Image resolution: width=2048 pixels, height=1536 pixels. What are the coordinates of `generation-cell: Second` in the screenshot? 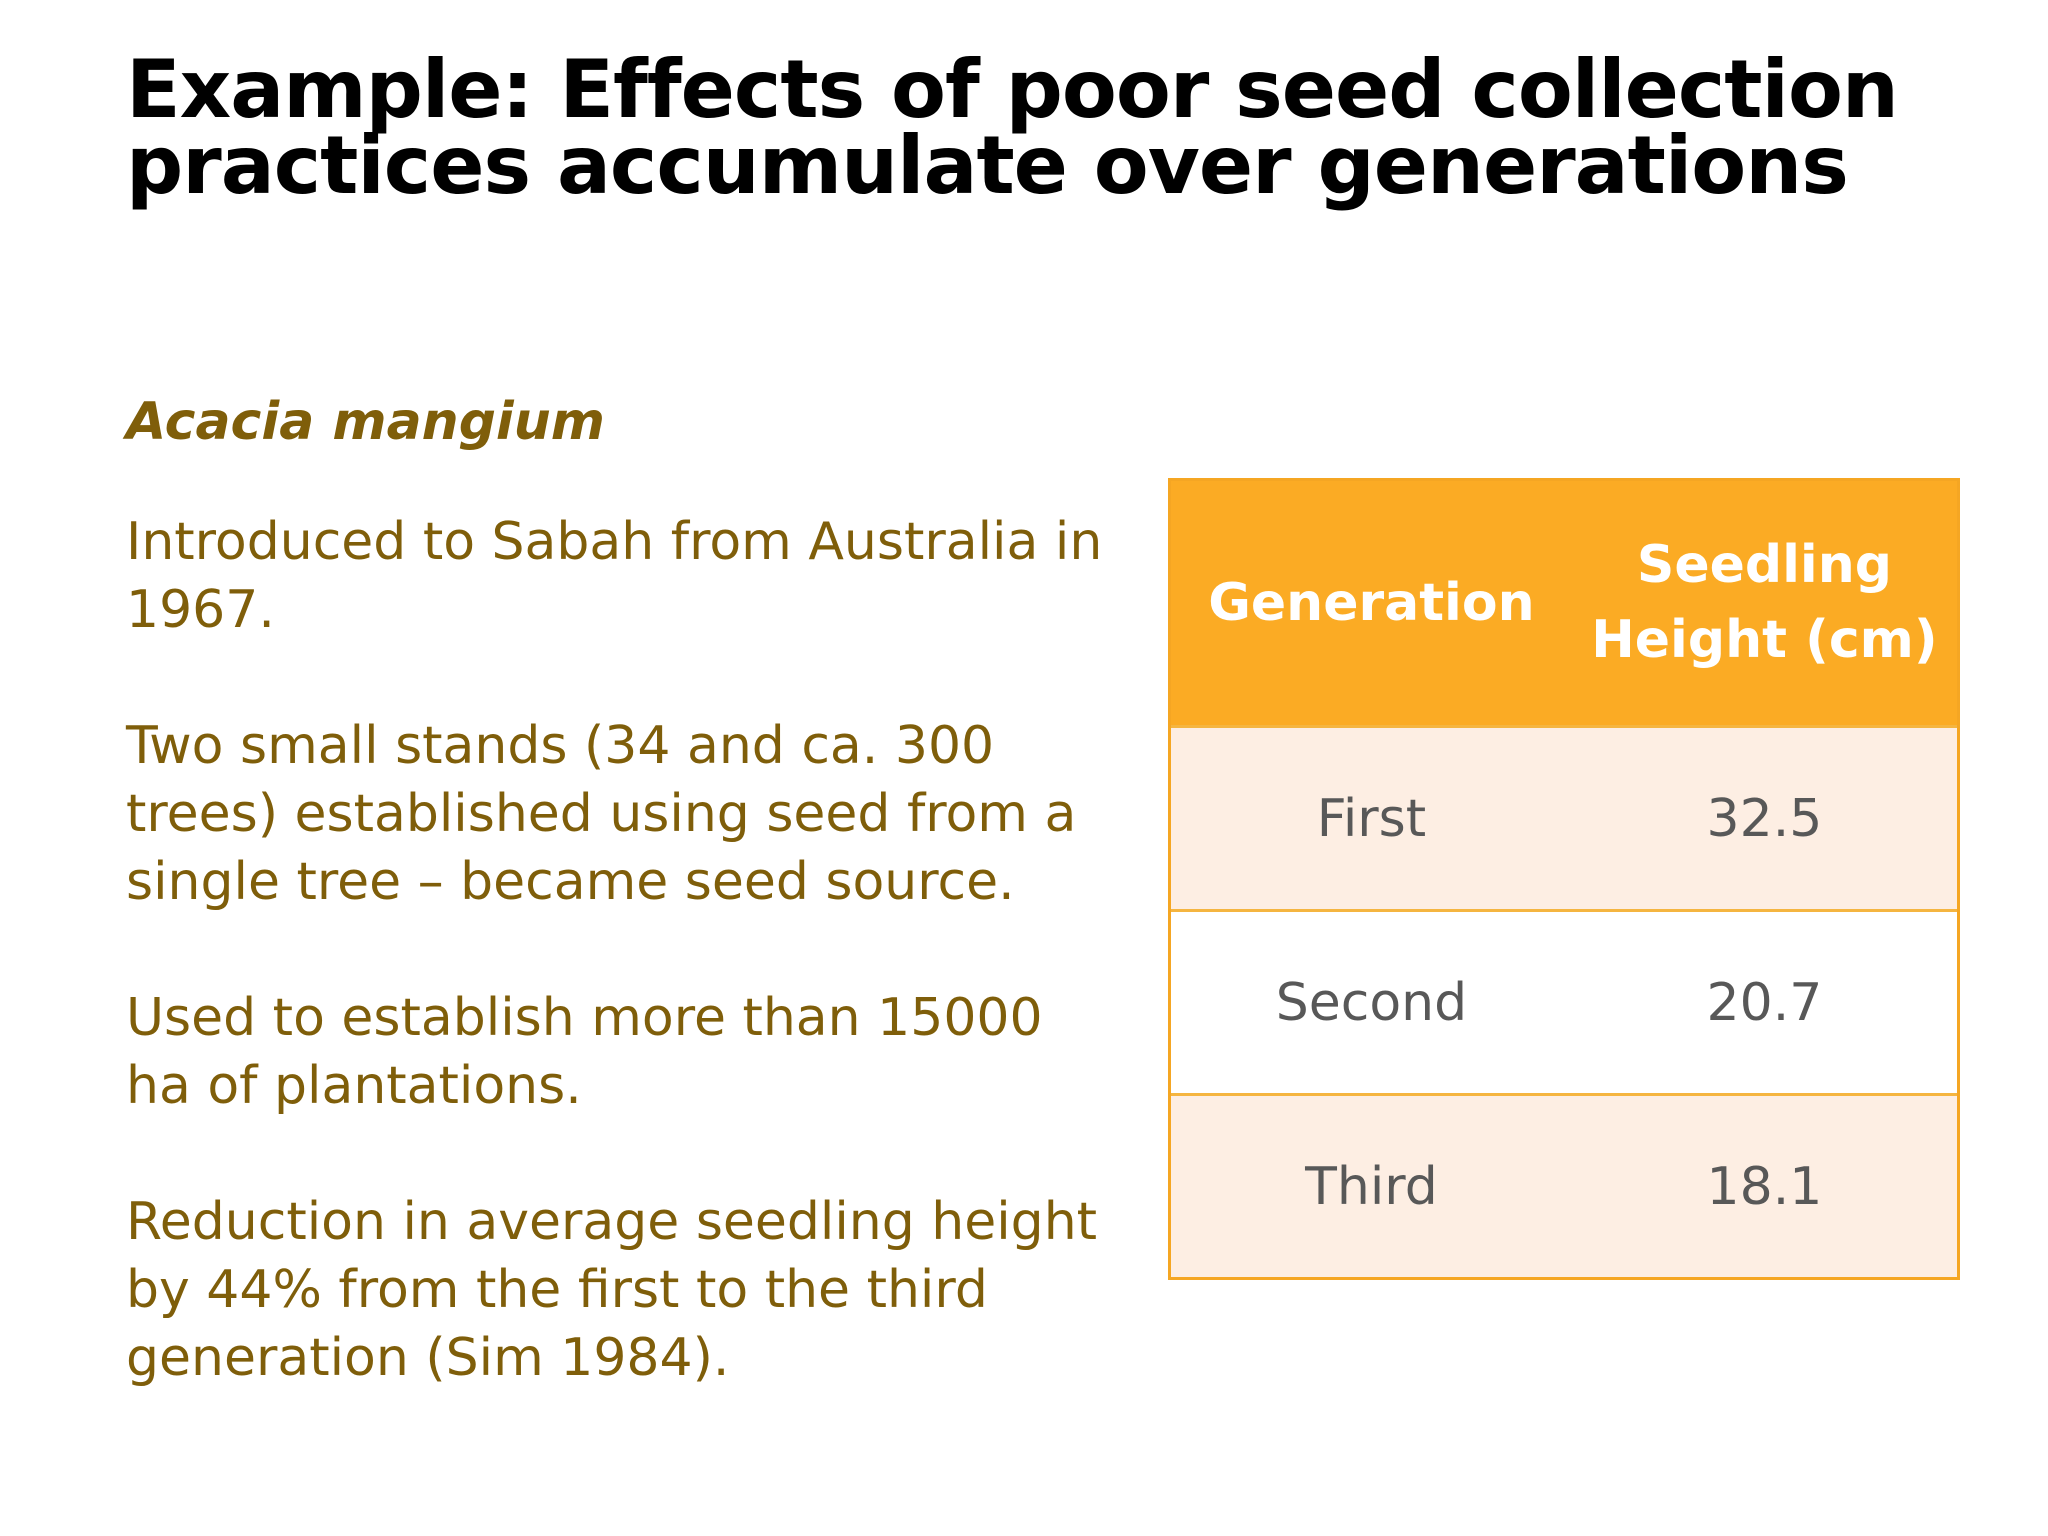 It's located at (1371, 1002).